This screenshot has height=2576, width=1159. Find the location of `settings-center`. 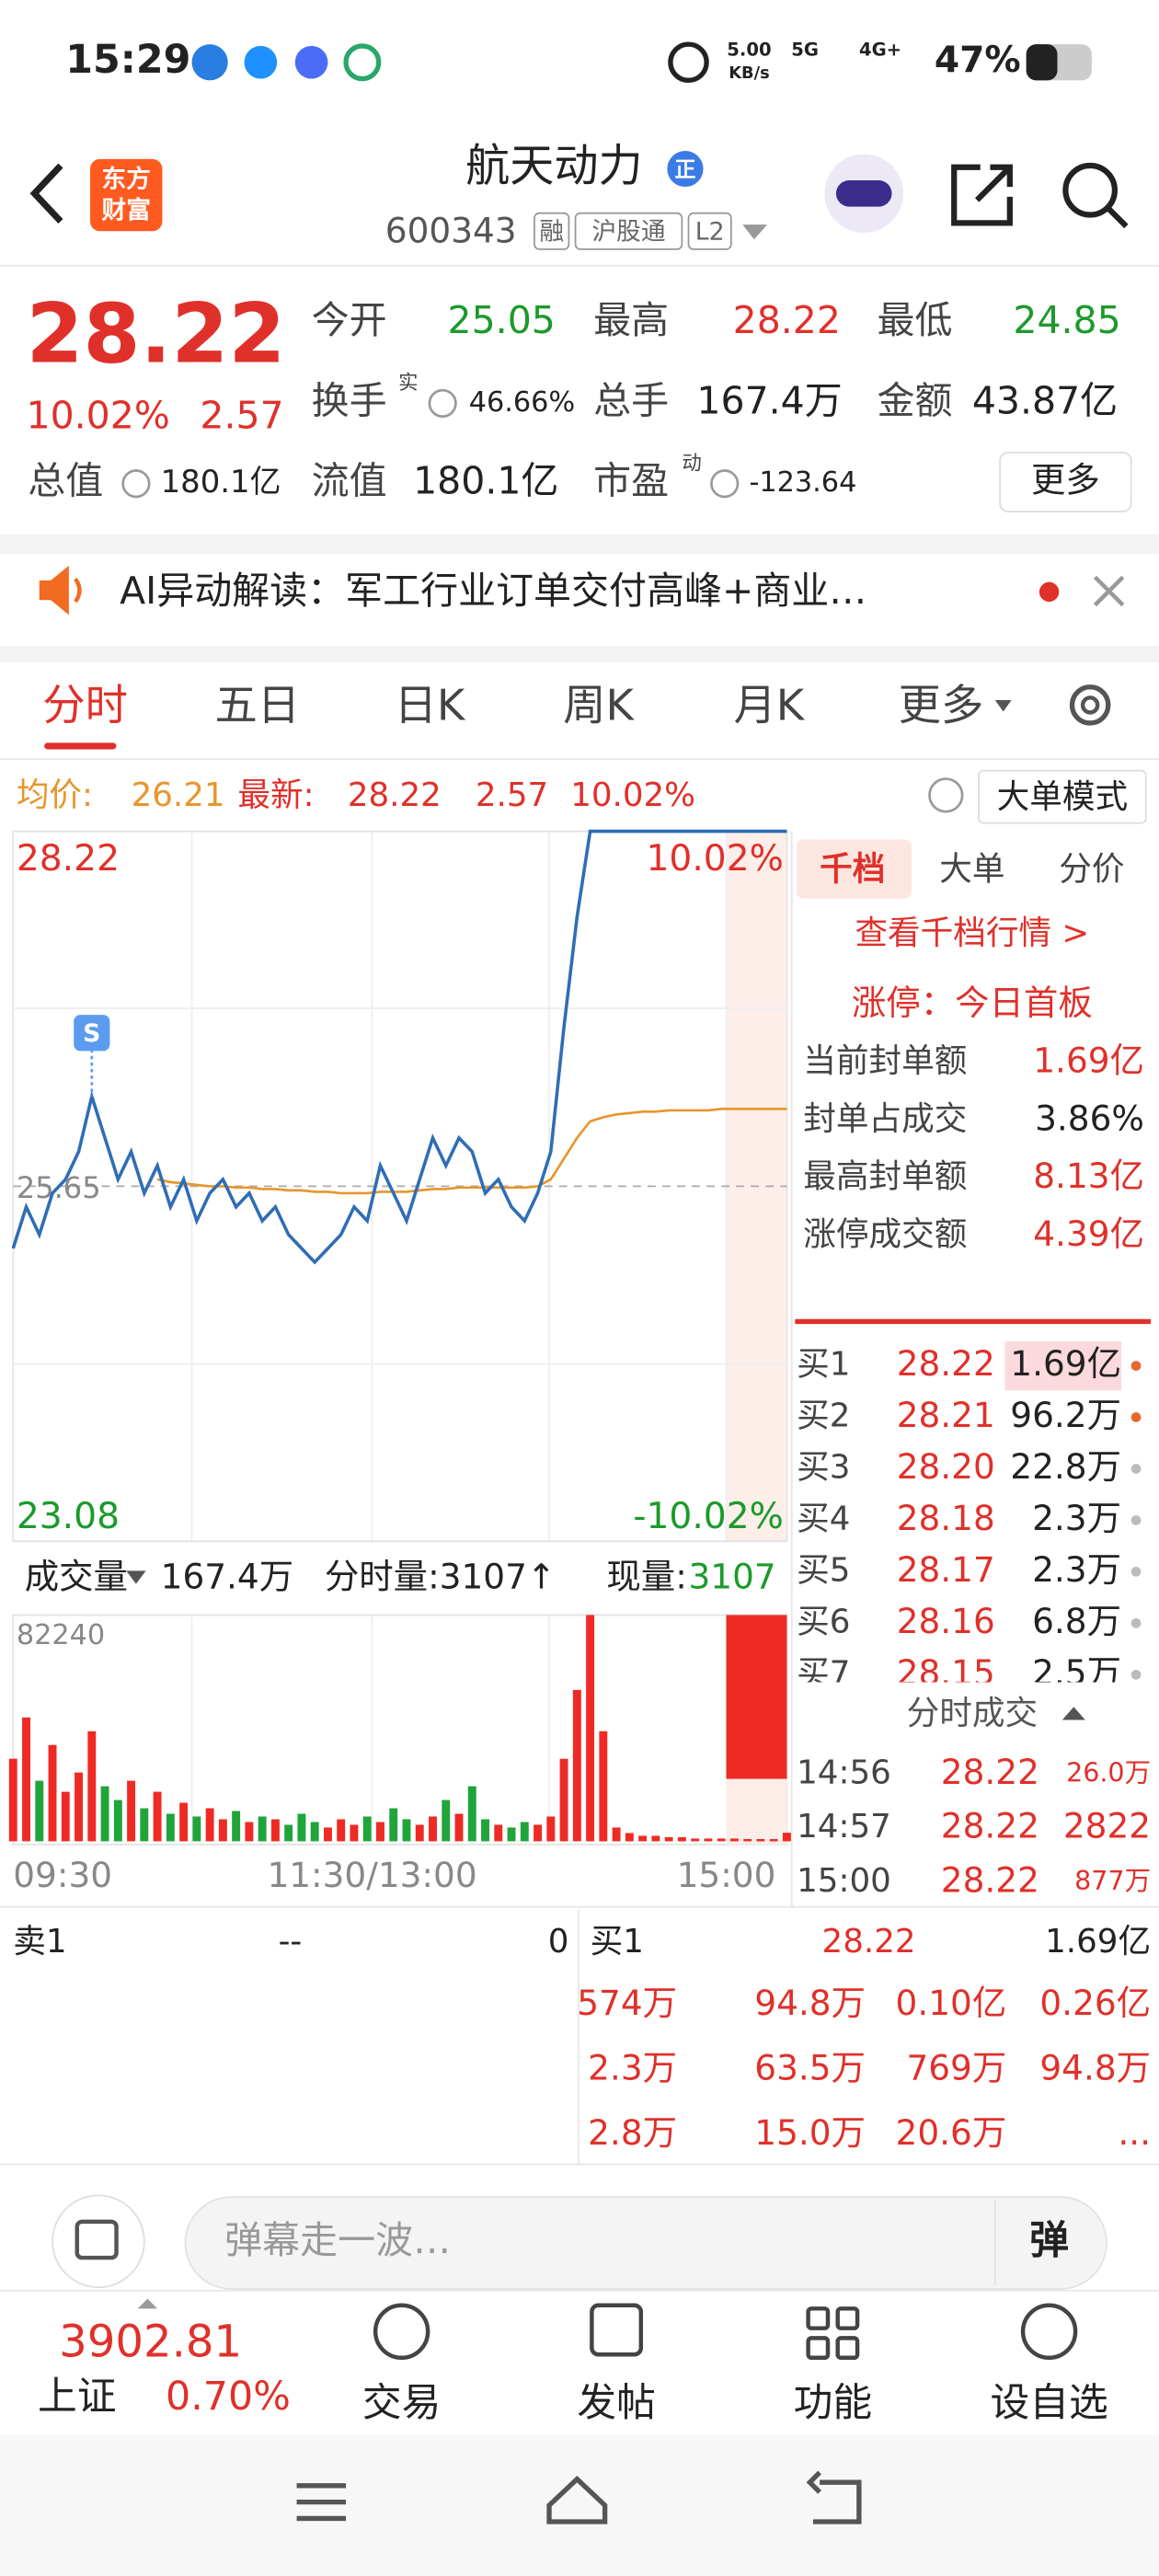

settings-center is located at coordinates (1090, 705).